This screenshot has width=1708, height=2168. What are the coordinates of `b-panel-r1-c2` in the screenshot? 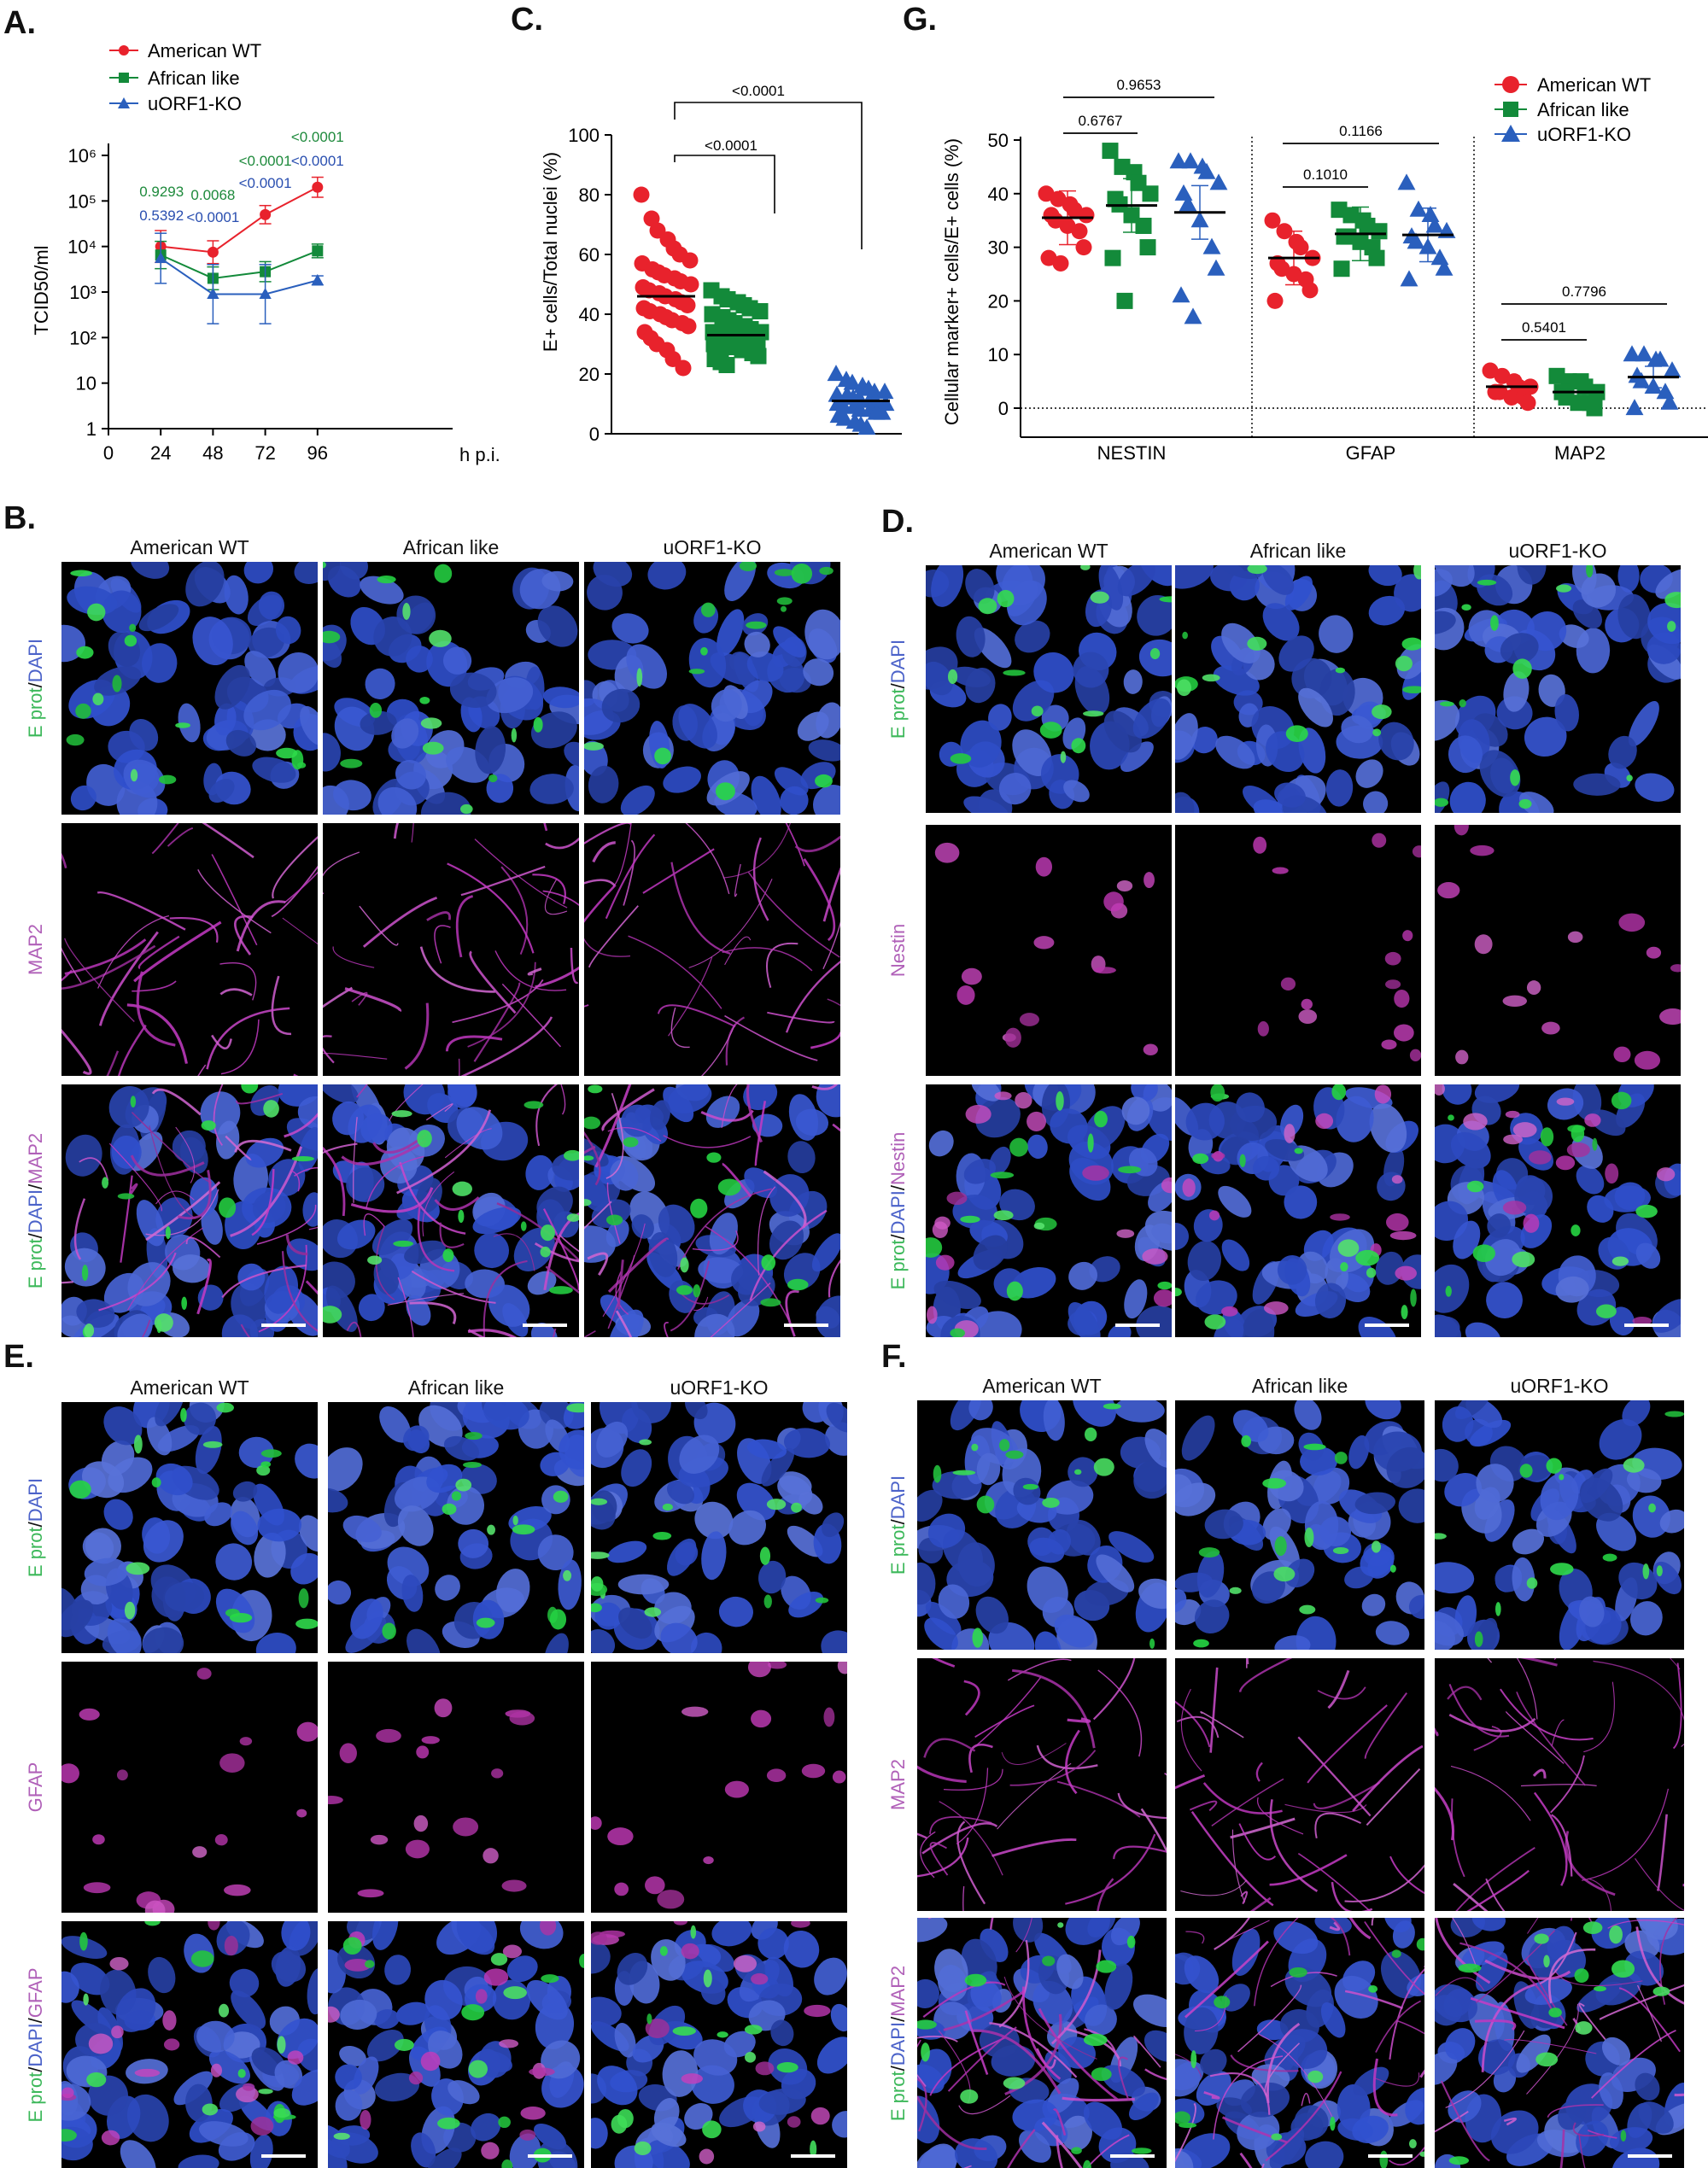 It's located at (451, 688).